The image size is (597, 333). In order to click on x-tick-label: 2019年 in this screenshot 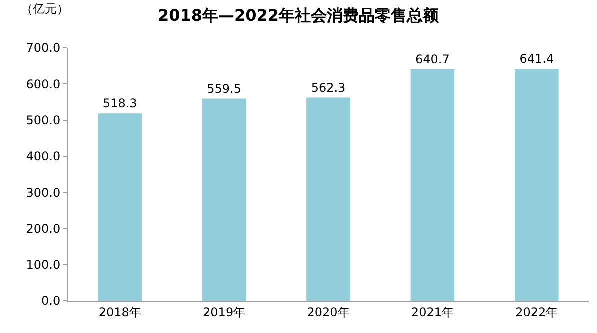, I will do `click(224, 312)`.